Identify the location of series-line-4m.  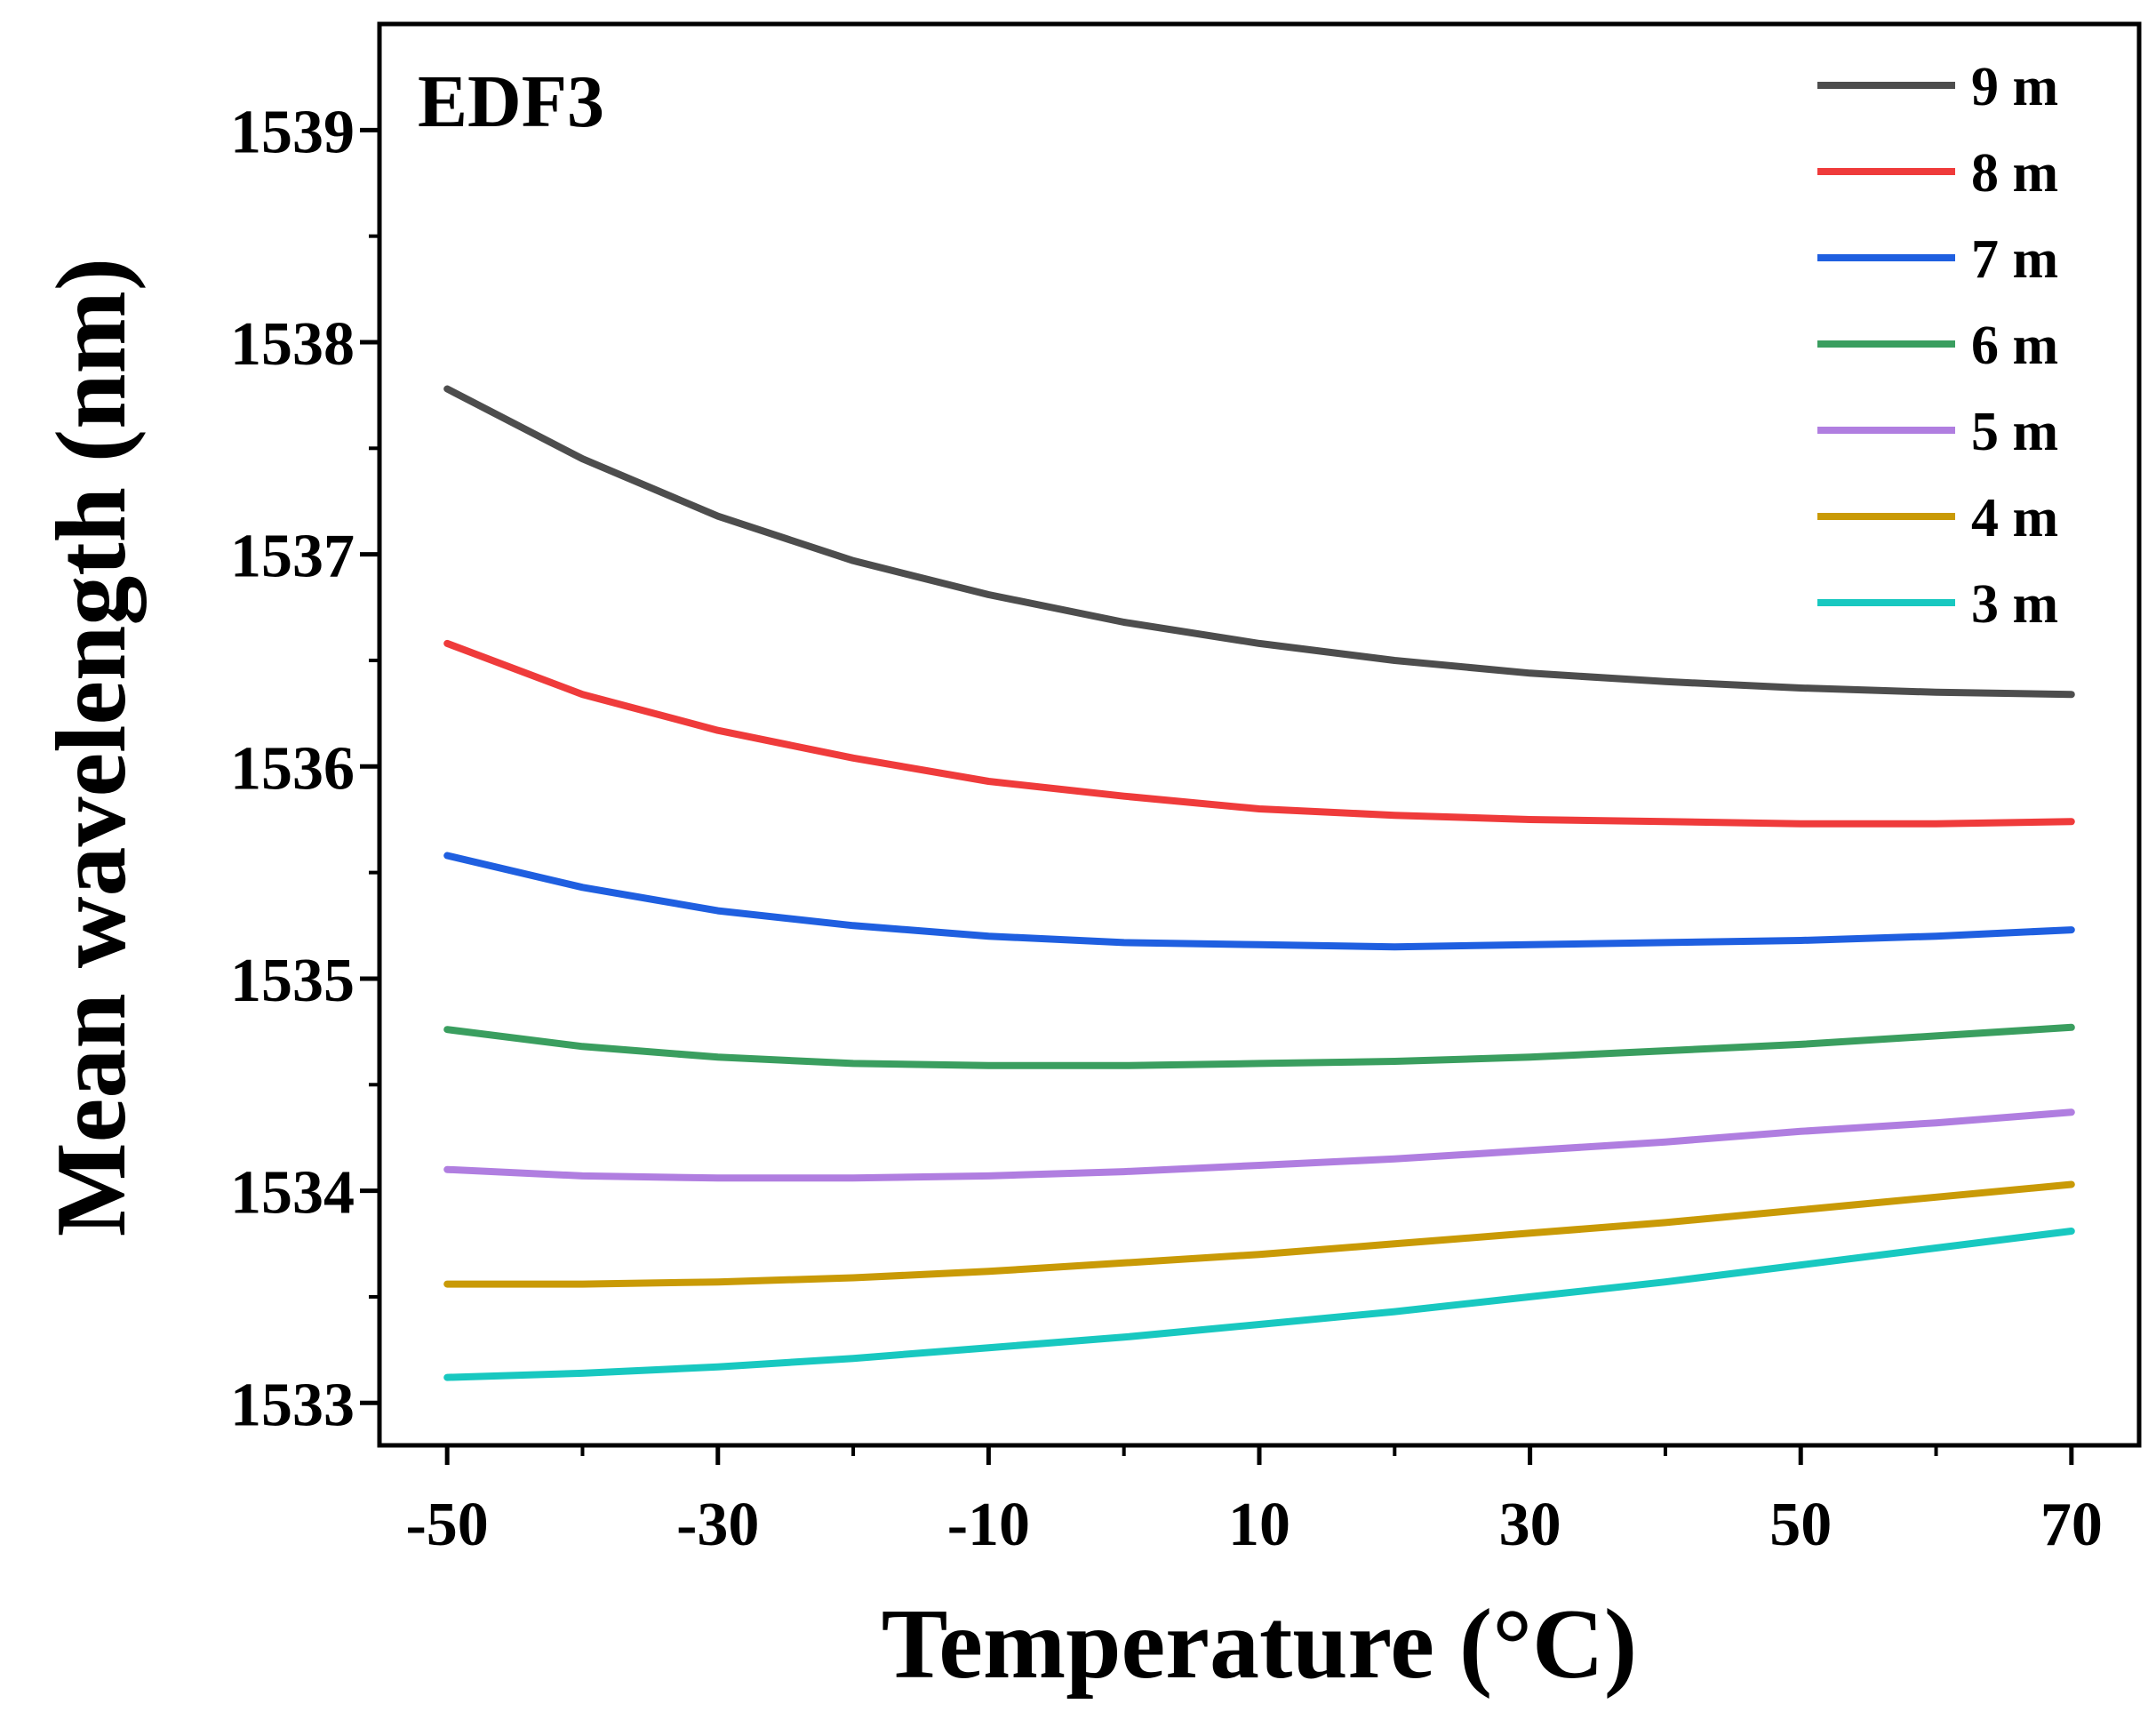
(1259, 1234).